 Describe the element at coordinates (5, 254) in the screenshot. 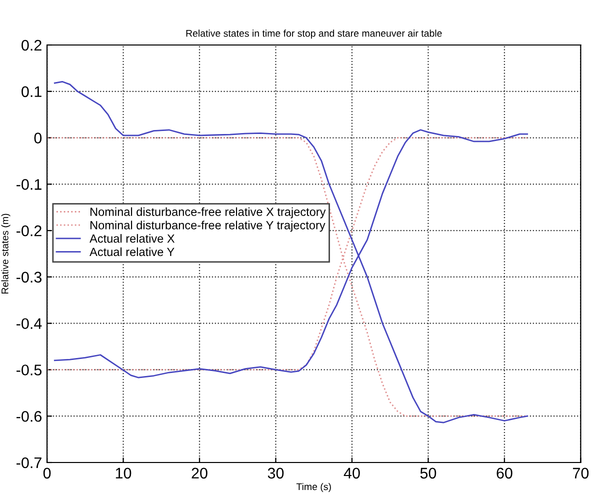

I see `y-axis-title: Relative states (m)` at that location.